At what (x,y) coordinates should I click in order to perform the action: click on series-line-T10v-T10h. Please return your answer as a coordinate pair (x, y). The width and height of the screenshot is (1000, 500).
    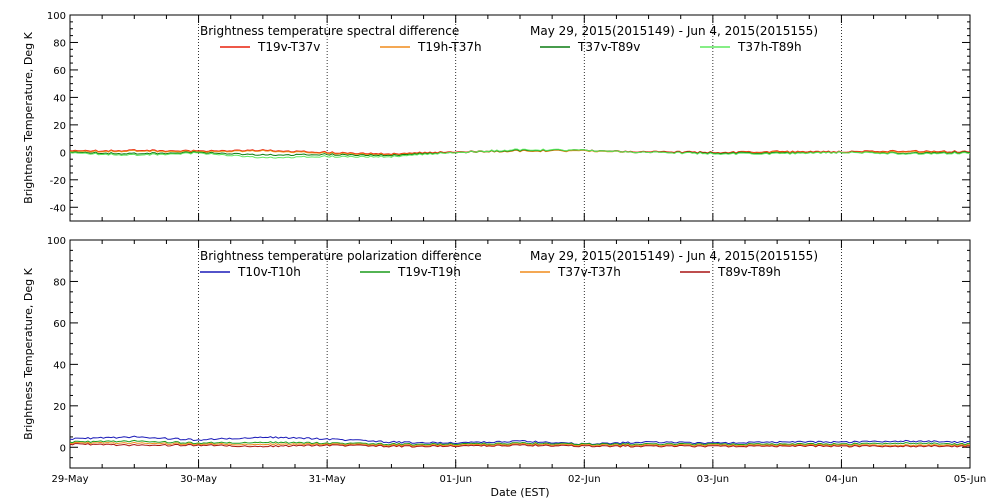
    Looking at the image, I should click on (520, 440).